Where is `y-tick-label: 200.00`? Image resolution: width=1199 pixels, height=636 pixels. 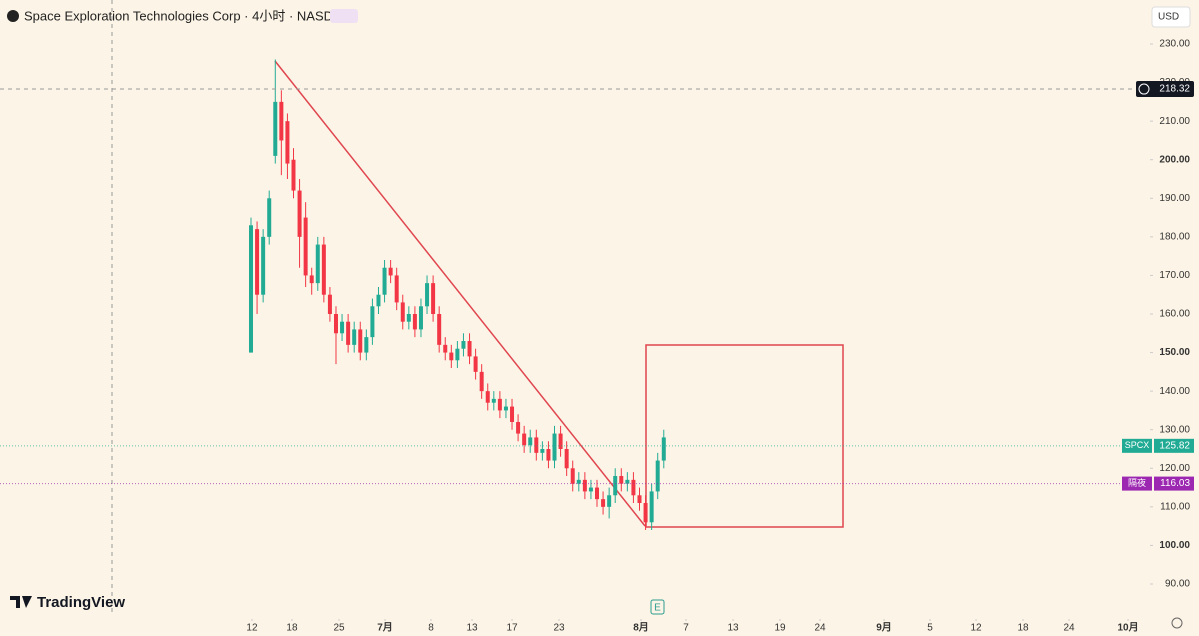 y-tick-label: 200.00 is located at coordinates (1174, 159).